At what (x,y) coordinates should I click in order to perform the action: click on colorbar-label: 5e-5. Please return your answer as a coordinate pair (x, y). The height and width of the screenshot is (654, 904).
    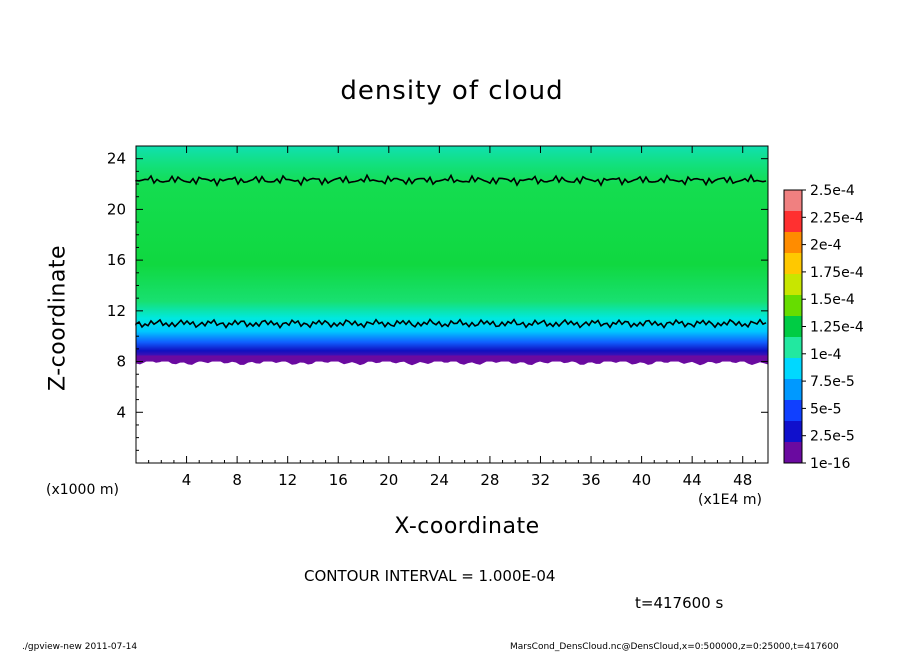
    Looking at the image, I should click on (825, 409).